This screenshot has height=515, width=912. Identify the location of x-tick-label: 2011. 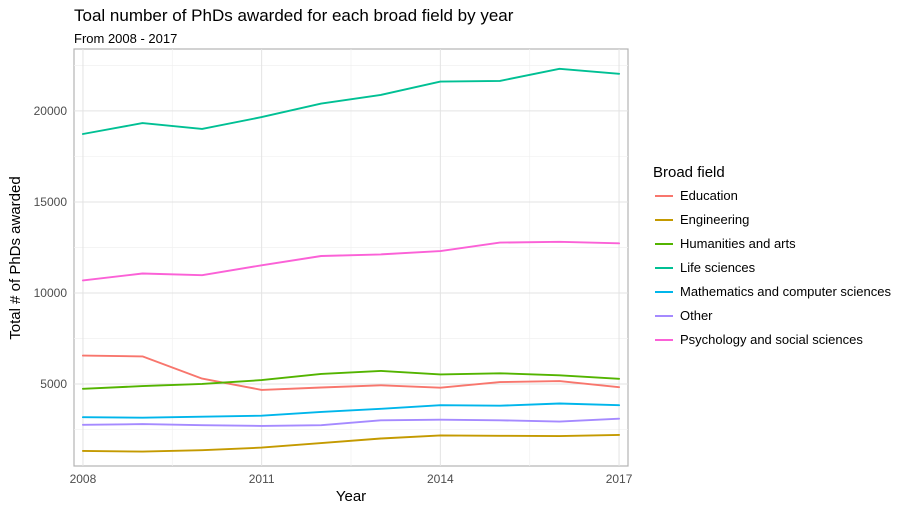
(262, 479).